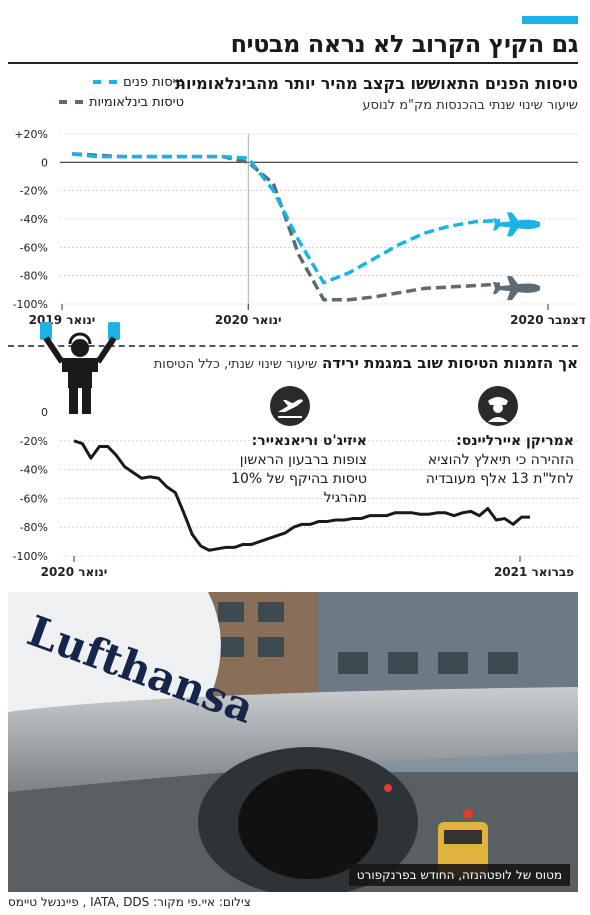 Image resolution: width=590 pixels, height=915 pixels. I want to click on legend-item-international: טיסות בינלאומיות, so click(99, 102).